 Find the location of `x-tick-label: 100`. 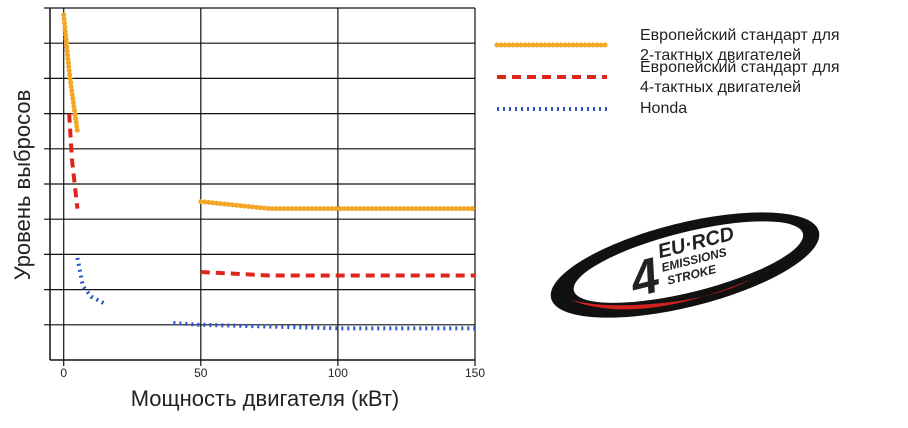

x-tick-label: 100 is located at coordinates (338, 373).